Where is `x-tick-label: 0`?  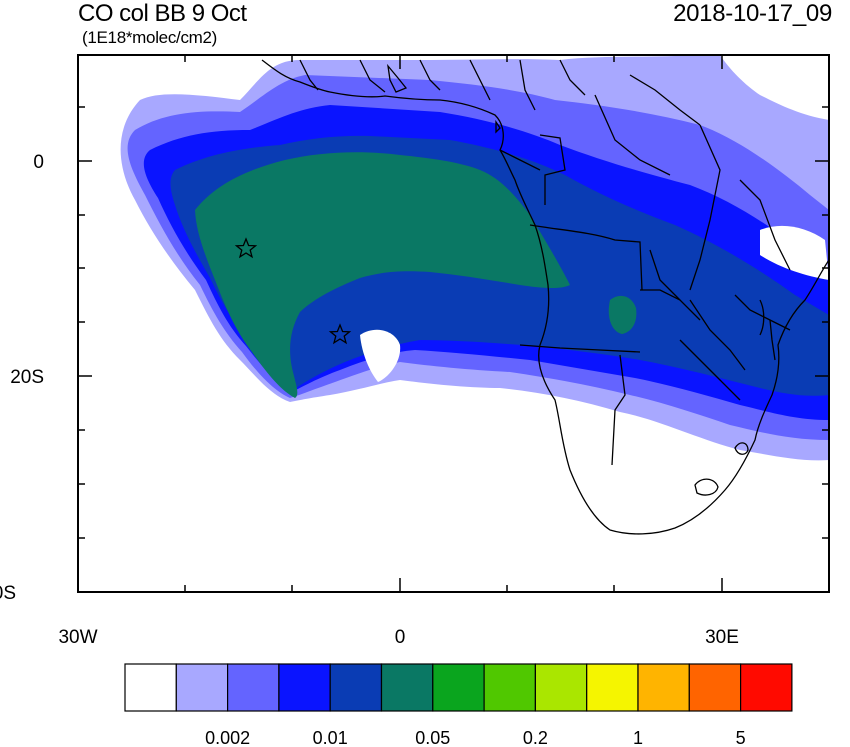 x-tick-label: 0 is located at coordinates (400, 637).